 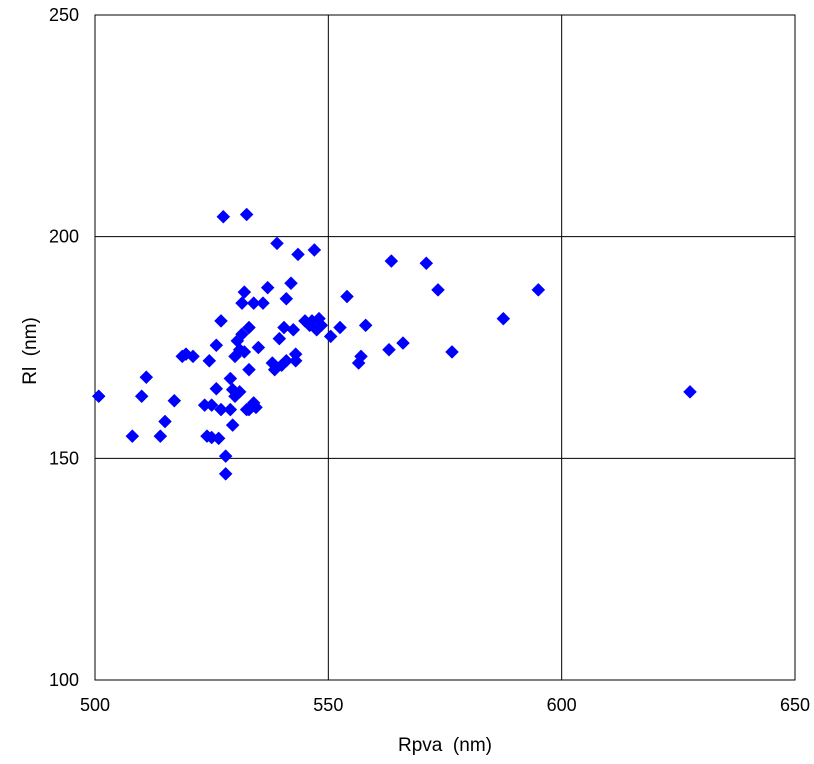 I want to click on x-axis-title: Rpva (nm), so click(x=445, y=745).